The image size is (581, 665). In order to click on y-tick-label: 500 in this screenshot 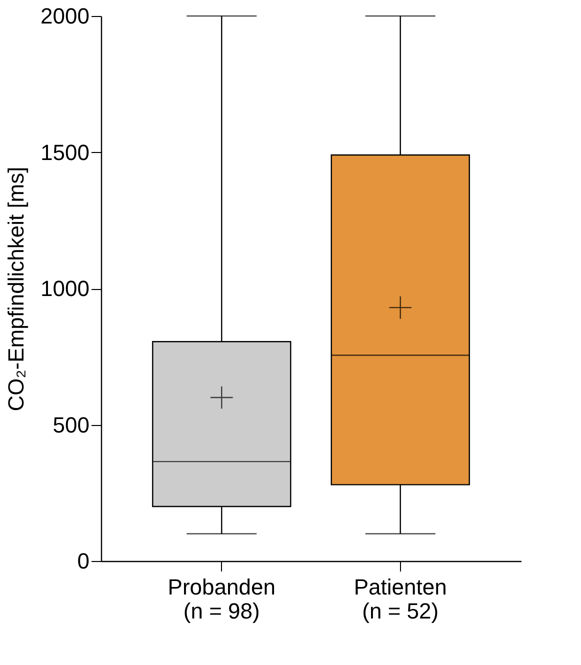, I will do `click(71, 425)`.